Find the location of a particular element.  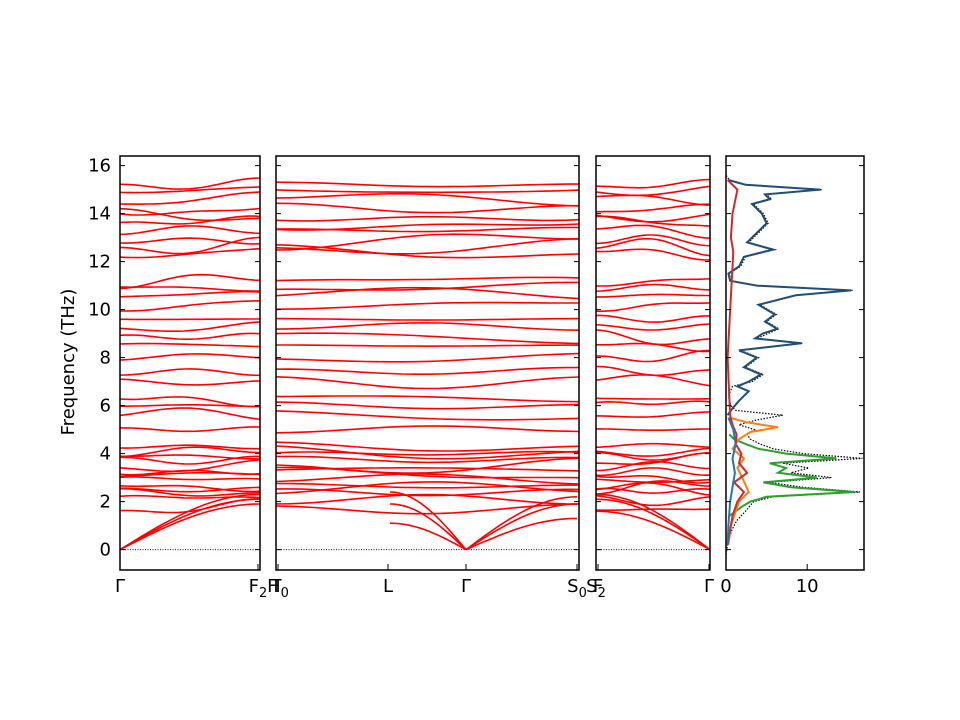

dos-x-tick-label: 0 is located at coordinates (725, 586).